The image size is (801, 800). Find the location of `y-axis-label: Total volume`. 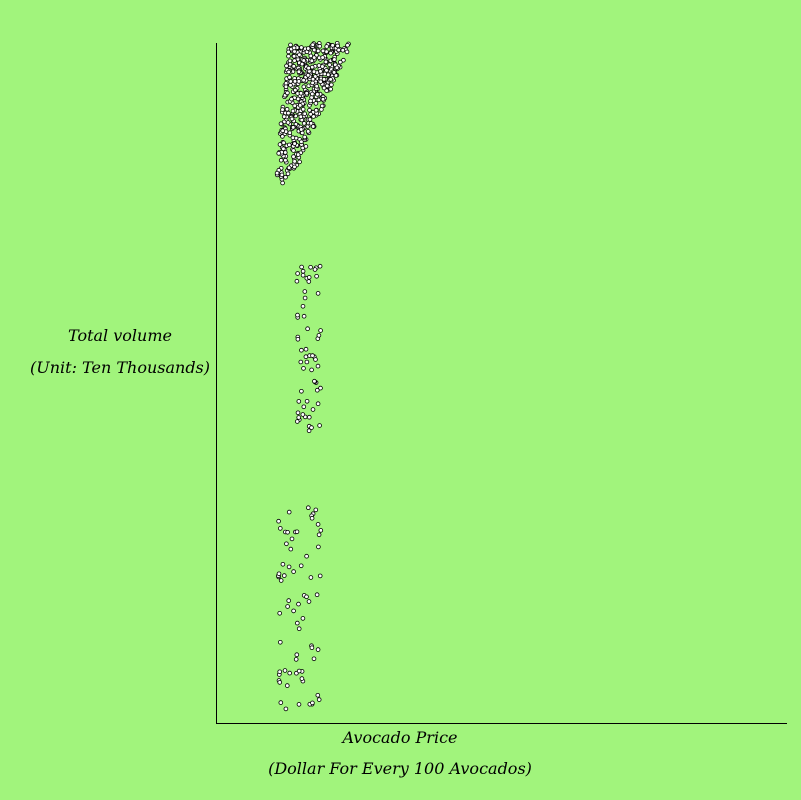

y-axis-label: Total volume is located at coordinates (120, 335).